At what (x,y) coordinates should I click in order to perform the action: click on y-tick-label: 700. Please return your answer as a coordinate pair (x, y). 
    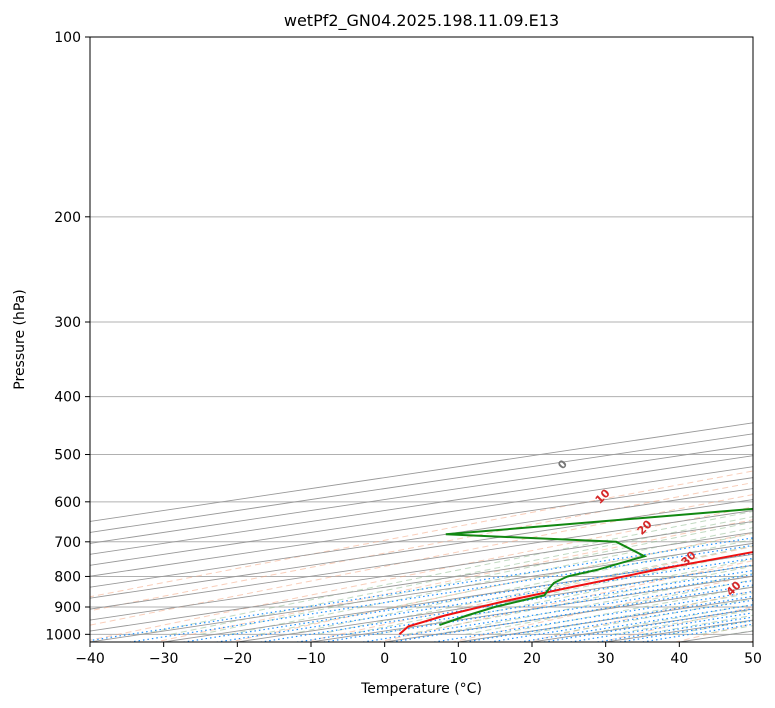
    Looking at the image, I should click on (67, 543).